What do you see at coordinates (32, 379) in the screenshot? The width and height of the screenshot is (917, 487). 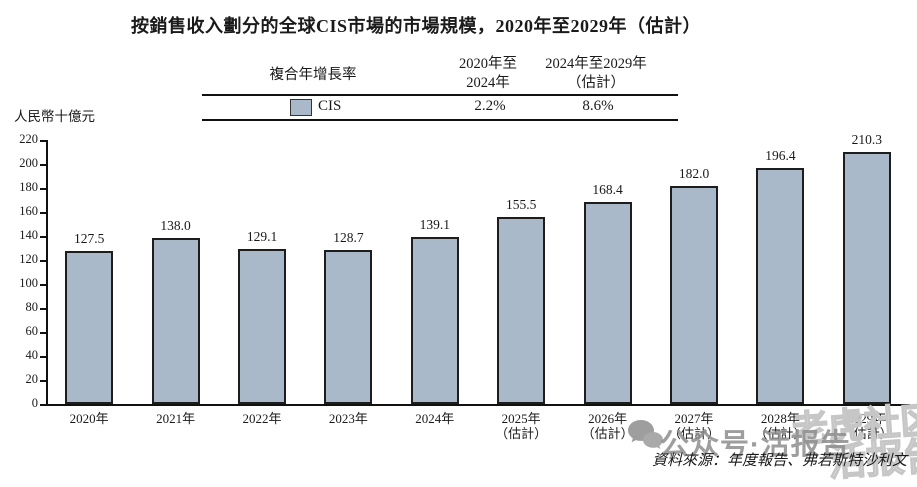 I see `y-axis-tick-label: 20` at bounding box center [32, 379].